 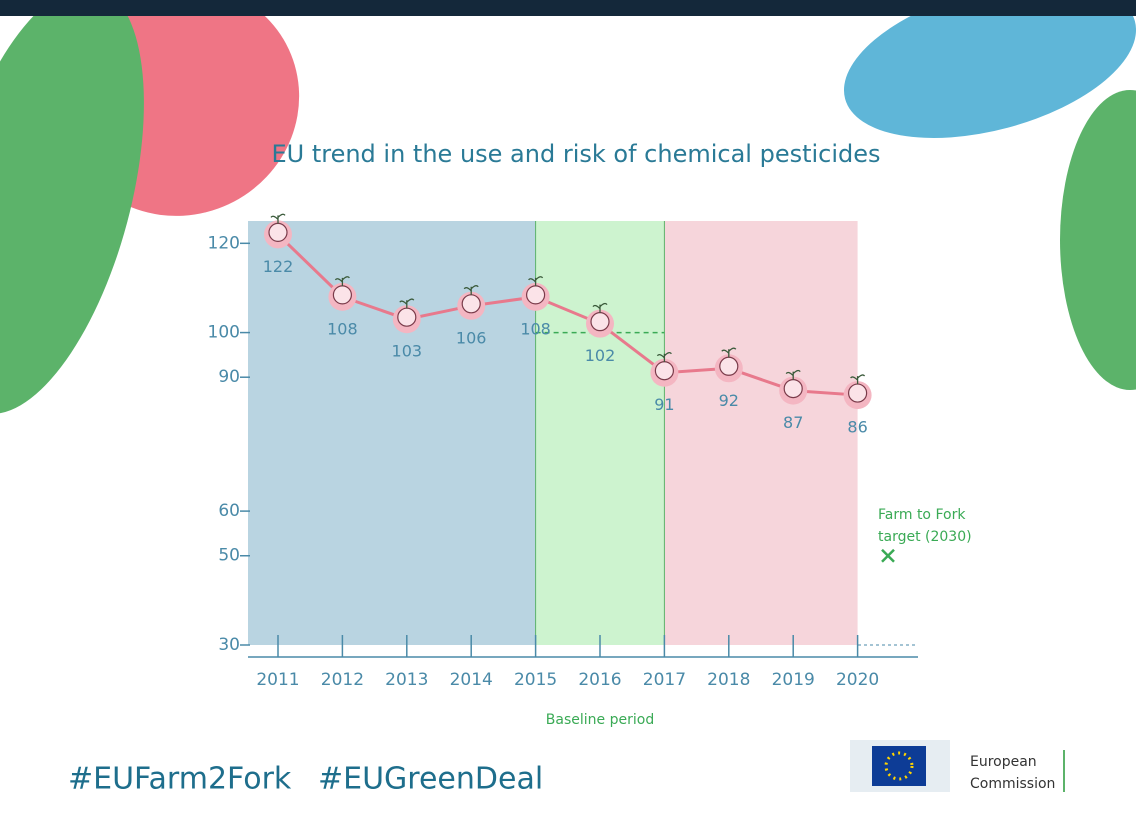 I want to click on target-mark, so click(x=888, y=555).